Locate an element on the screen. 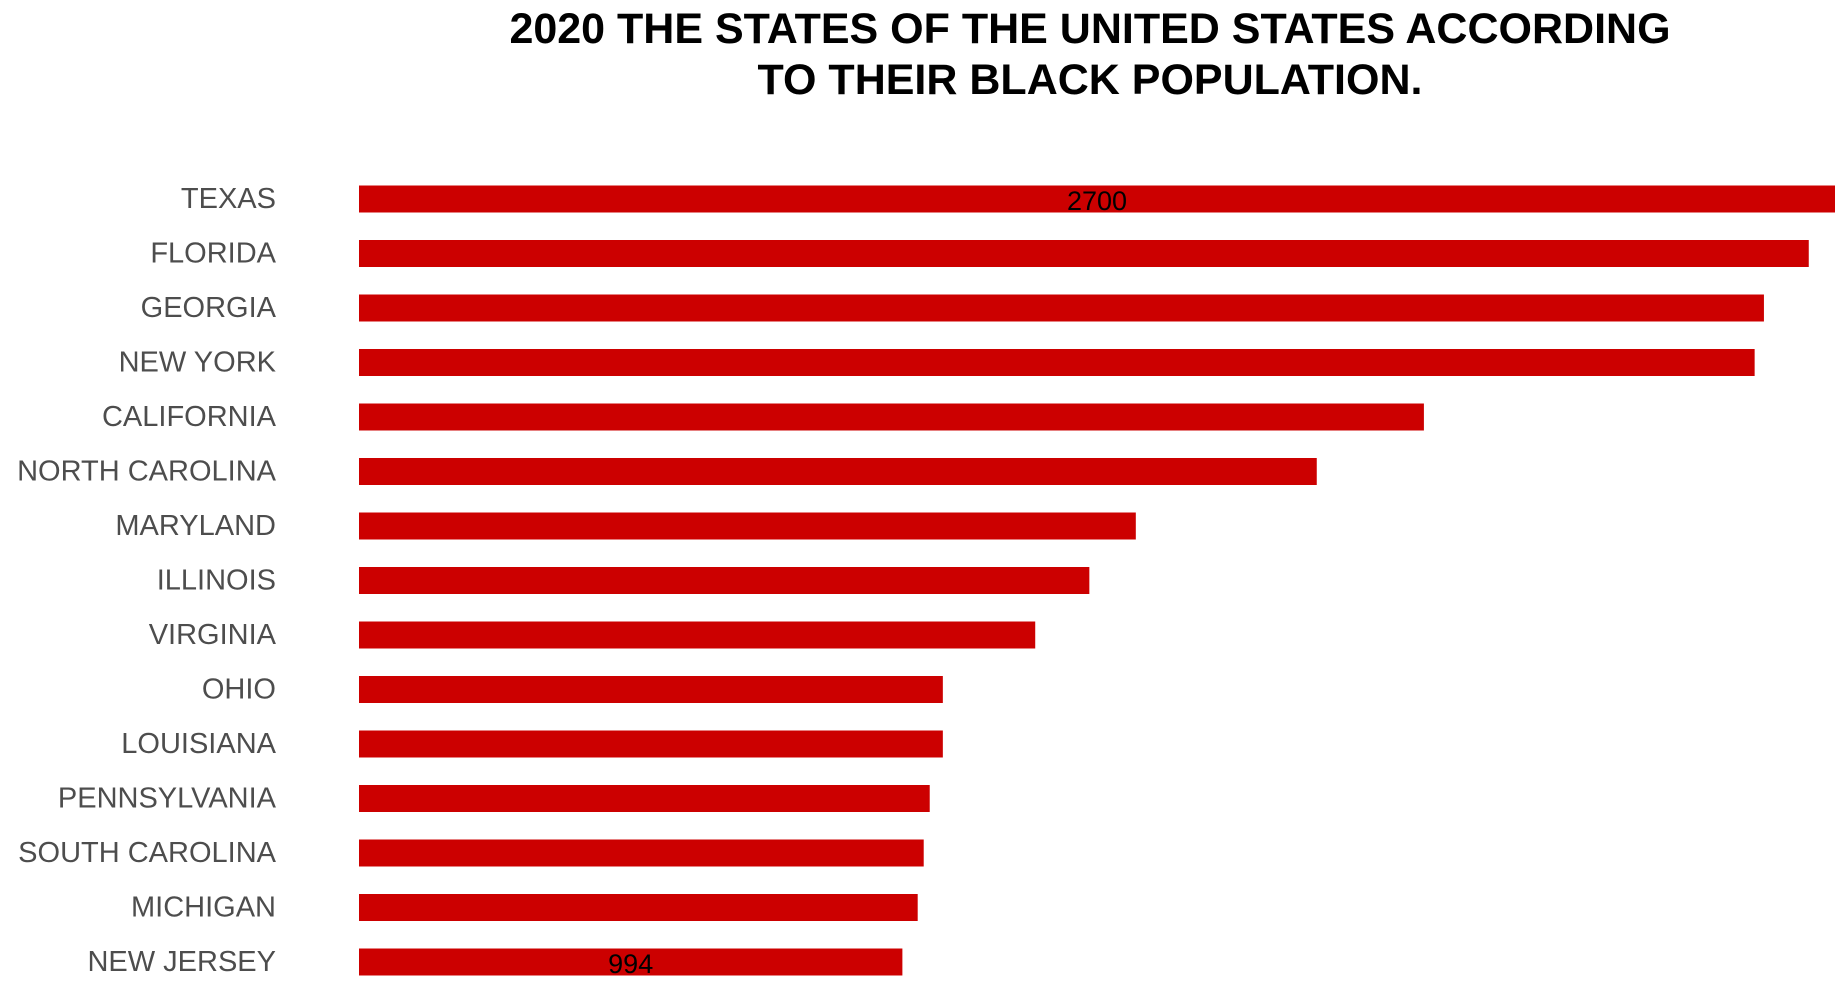 This screenshot has width=1843, height=996. category-label: TEXAS is located at coordinates (228, 199).